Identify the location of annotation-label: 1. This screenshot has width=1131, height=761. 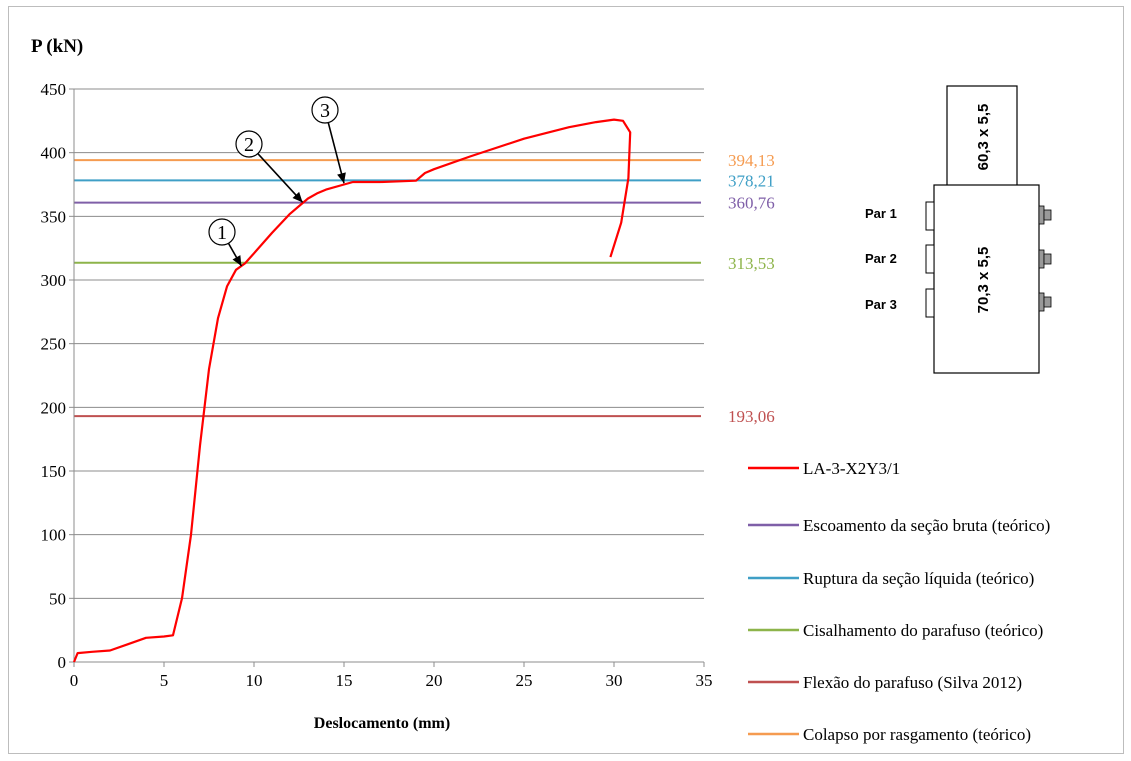
(222, 233).